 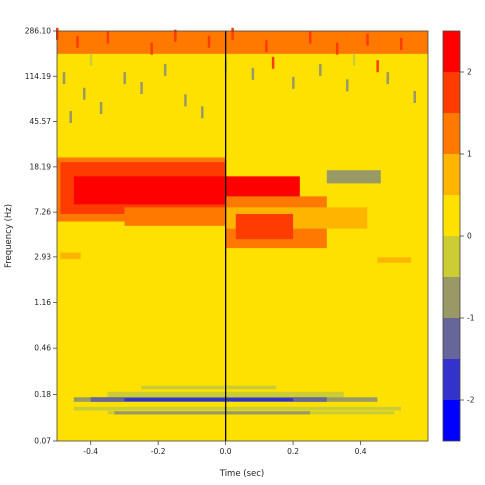 What do you see at coordinates (471, 400) in the screenshot?
I see `colorbar-tick-label-0: -2` at bounding box center [471, 400].